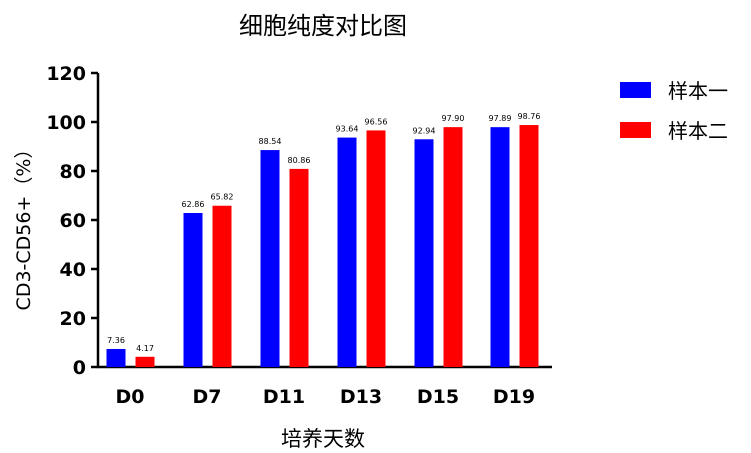 The height and width of the screenshot is (453, 751). What do you see at coordinates (500, 118) in the screenshot?
I see `data-label: 97.89` at bounding box center [500, 118].